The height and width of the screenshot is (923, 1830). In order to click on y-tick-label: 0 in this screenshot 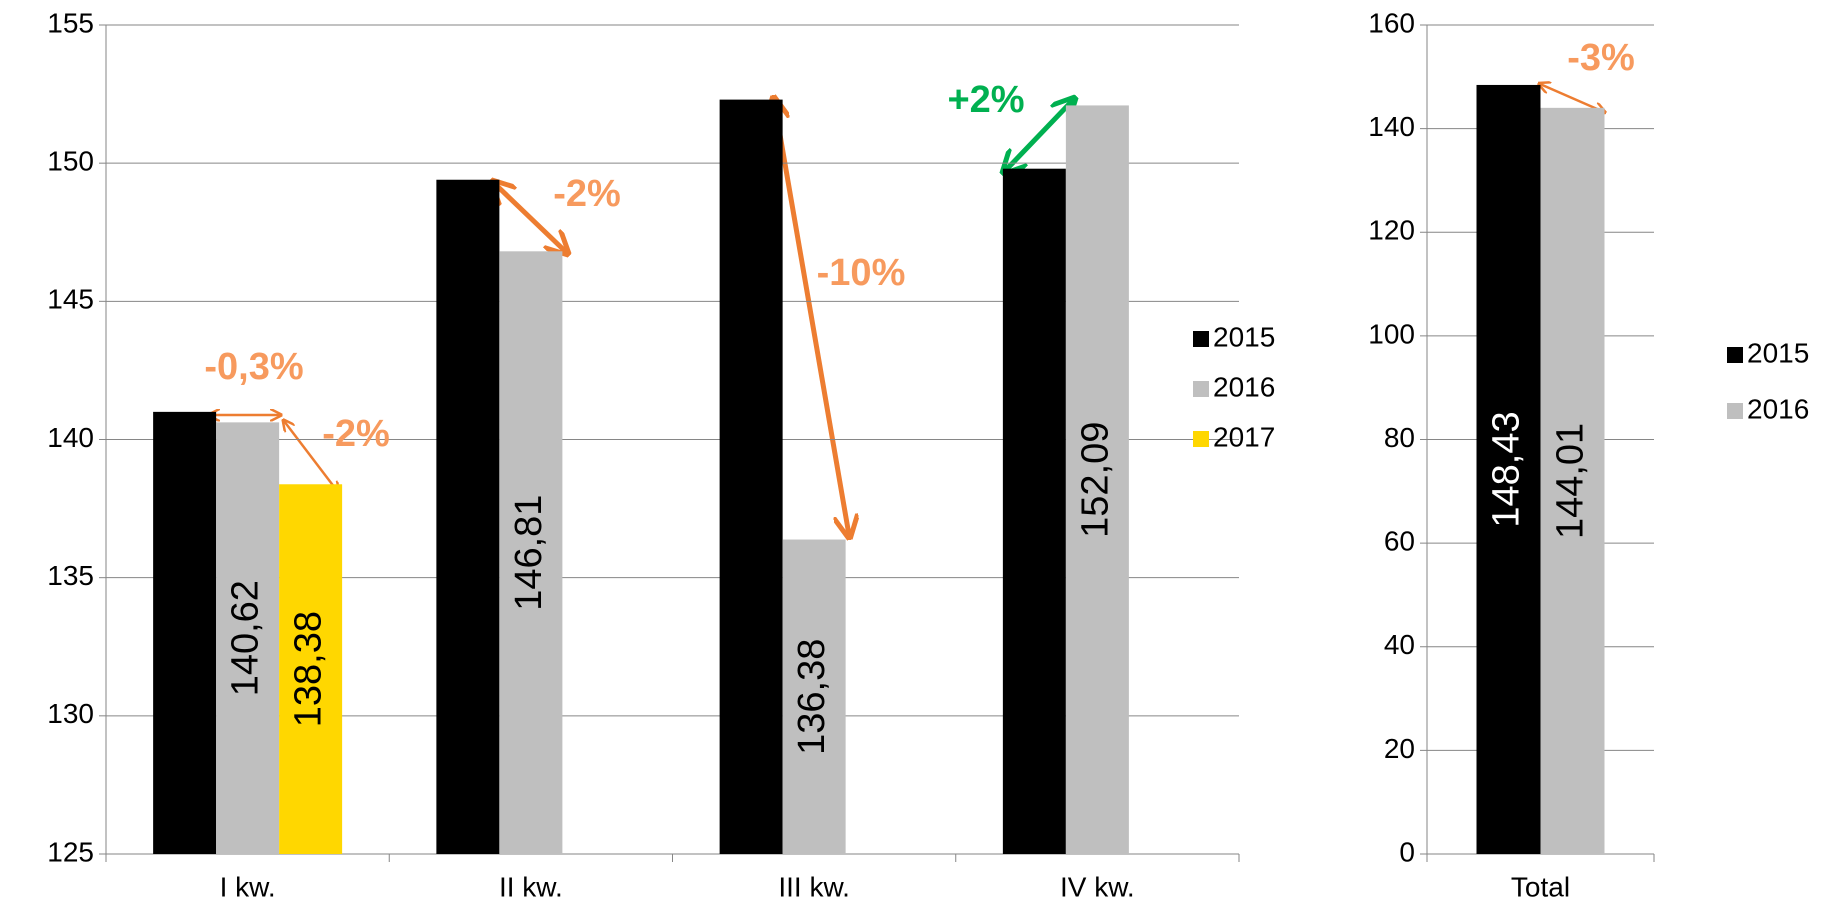, I will do `click(1407, 851)`.